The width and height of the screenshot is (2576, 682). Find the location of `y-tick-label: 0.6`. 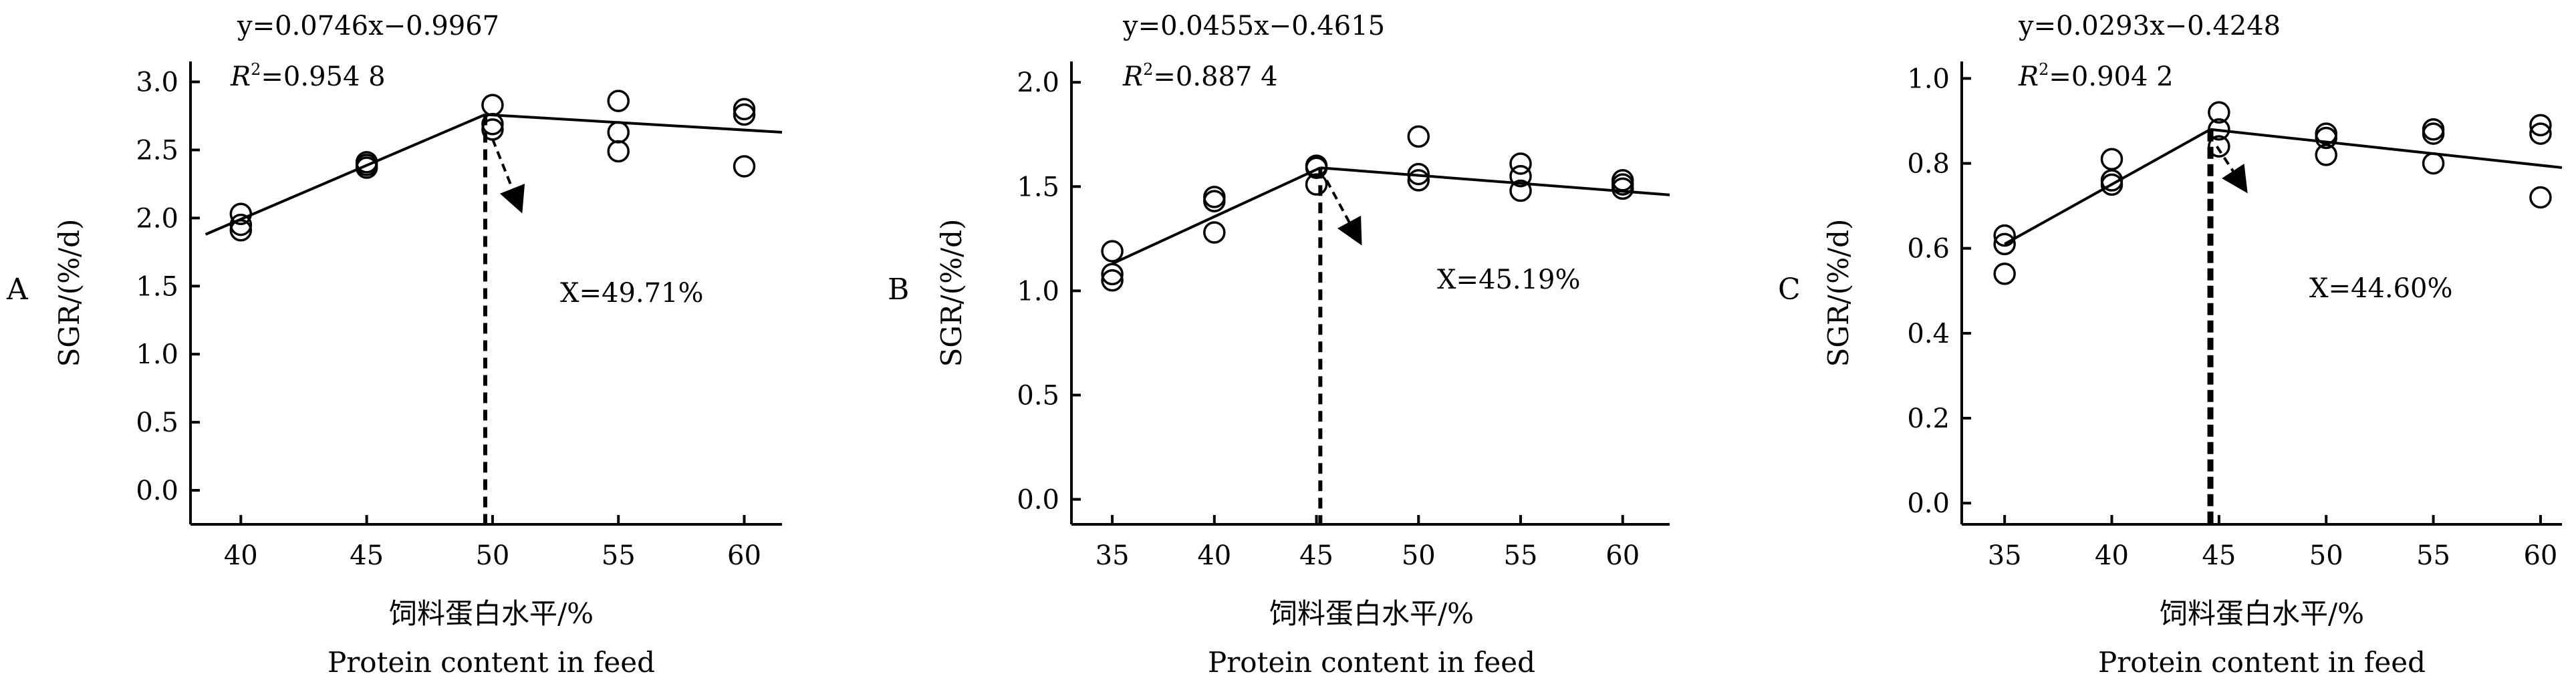

y-tick-label: 0.6 is located at coordinates (1929, 249).